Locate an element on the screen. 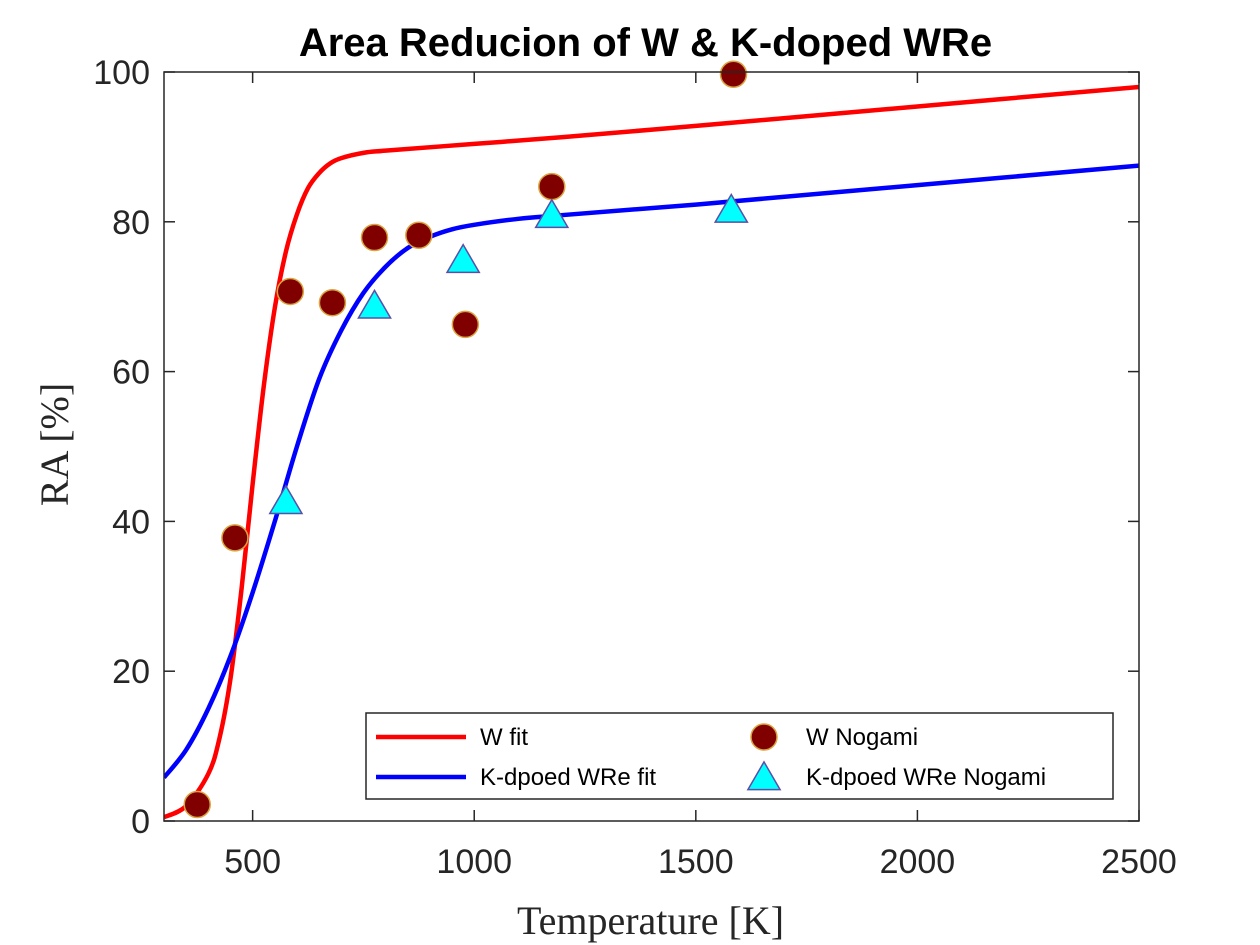 This screenshot has width=1260, height=945. y-tick-label: 60 is located at coordinates (131, 373).